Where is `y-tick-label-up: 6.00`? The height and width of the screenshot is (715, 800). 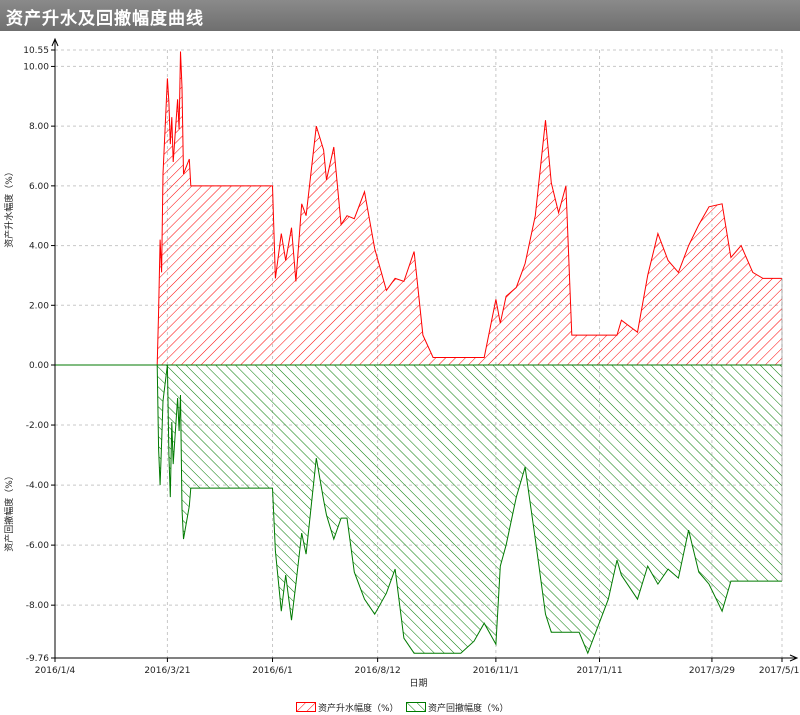 y-tick-label-up: 6.00 is located at coordinates (39, 187).